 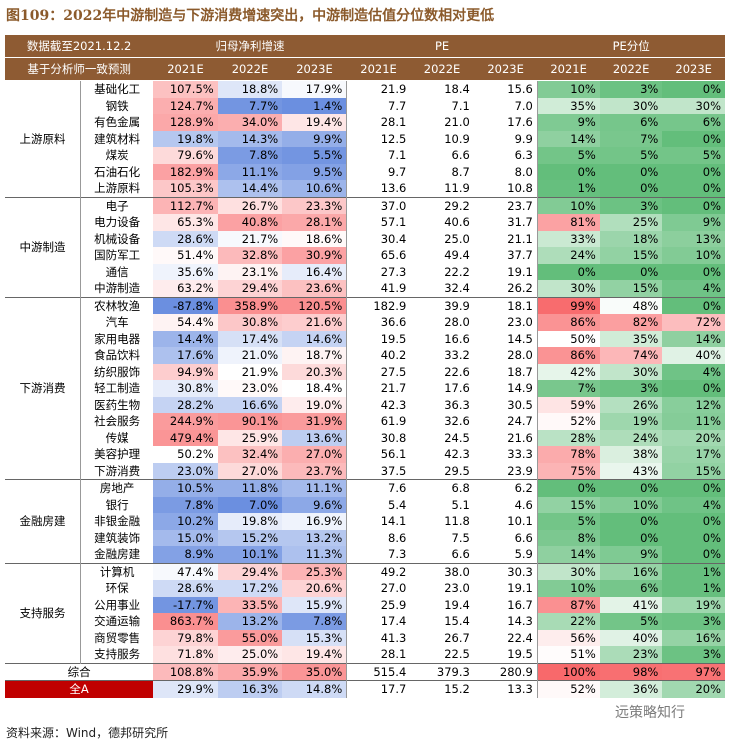 I want to click on value-cell: 90.1%, so click(x=250, y=421).